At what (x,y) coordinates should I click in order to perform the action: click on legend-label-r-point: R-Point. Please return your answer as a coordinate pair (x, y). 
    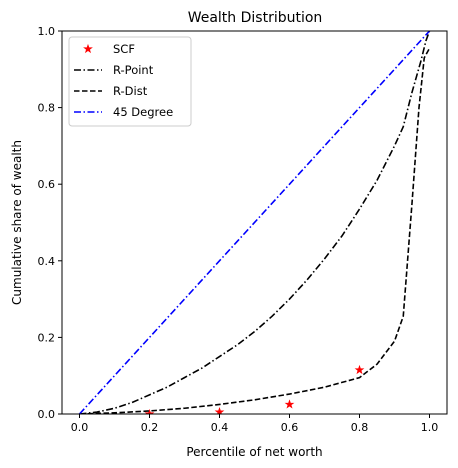
    Looking at the image, I should click on (133, 70).